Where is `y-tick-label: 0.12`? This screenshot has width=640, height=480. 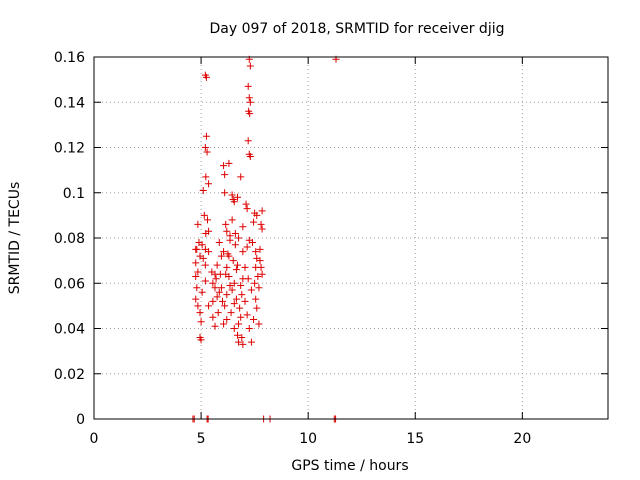
y-tick-label: 0.12 is located at coordinates (69, 149).